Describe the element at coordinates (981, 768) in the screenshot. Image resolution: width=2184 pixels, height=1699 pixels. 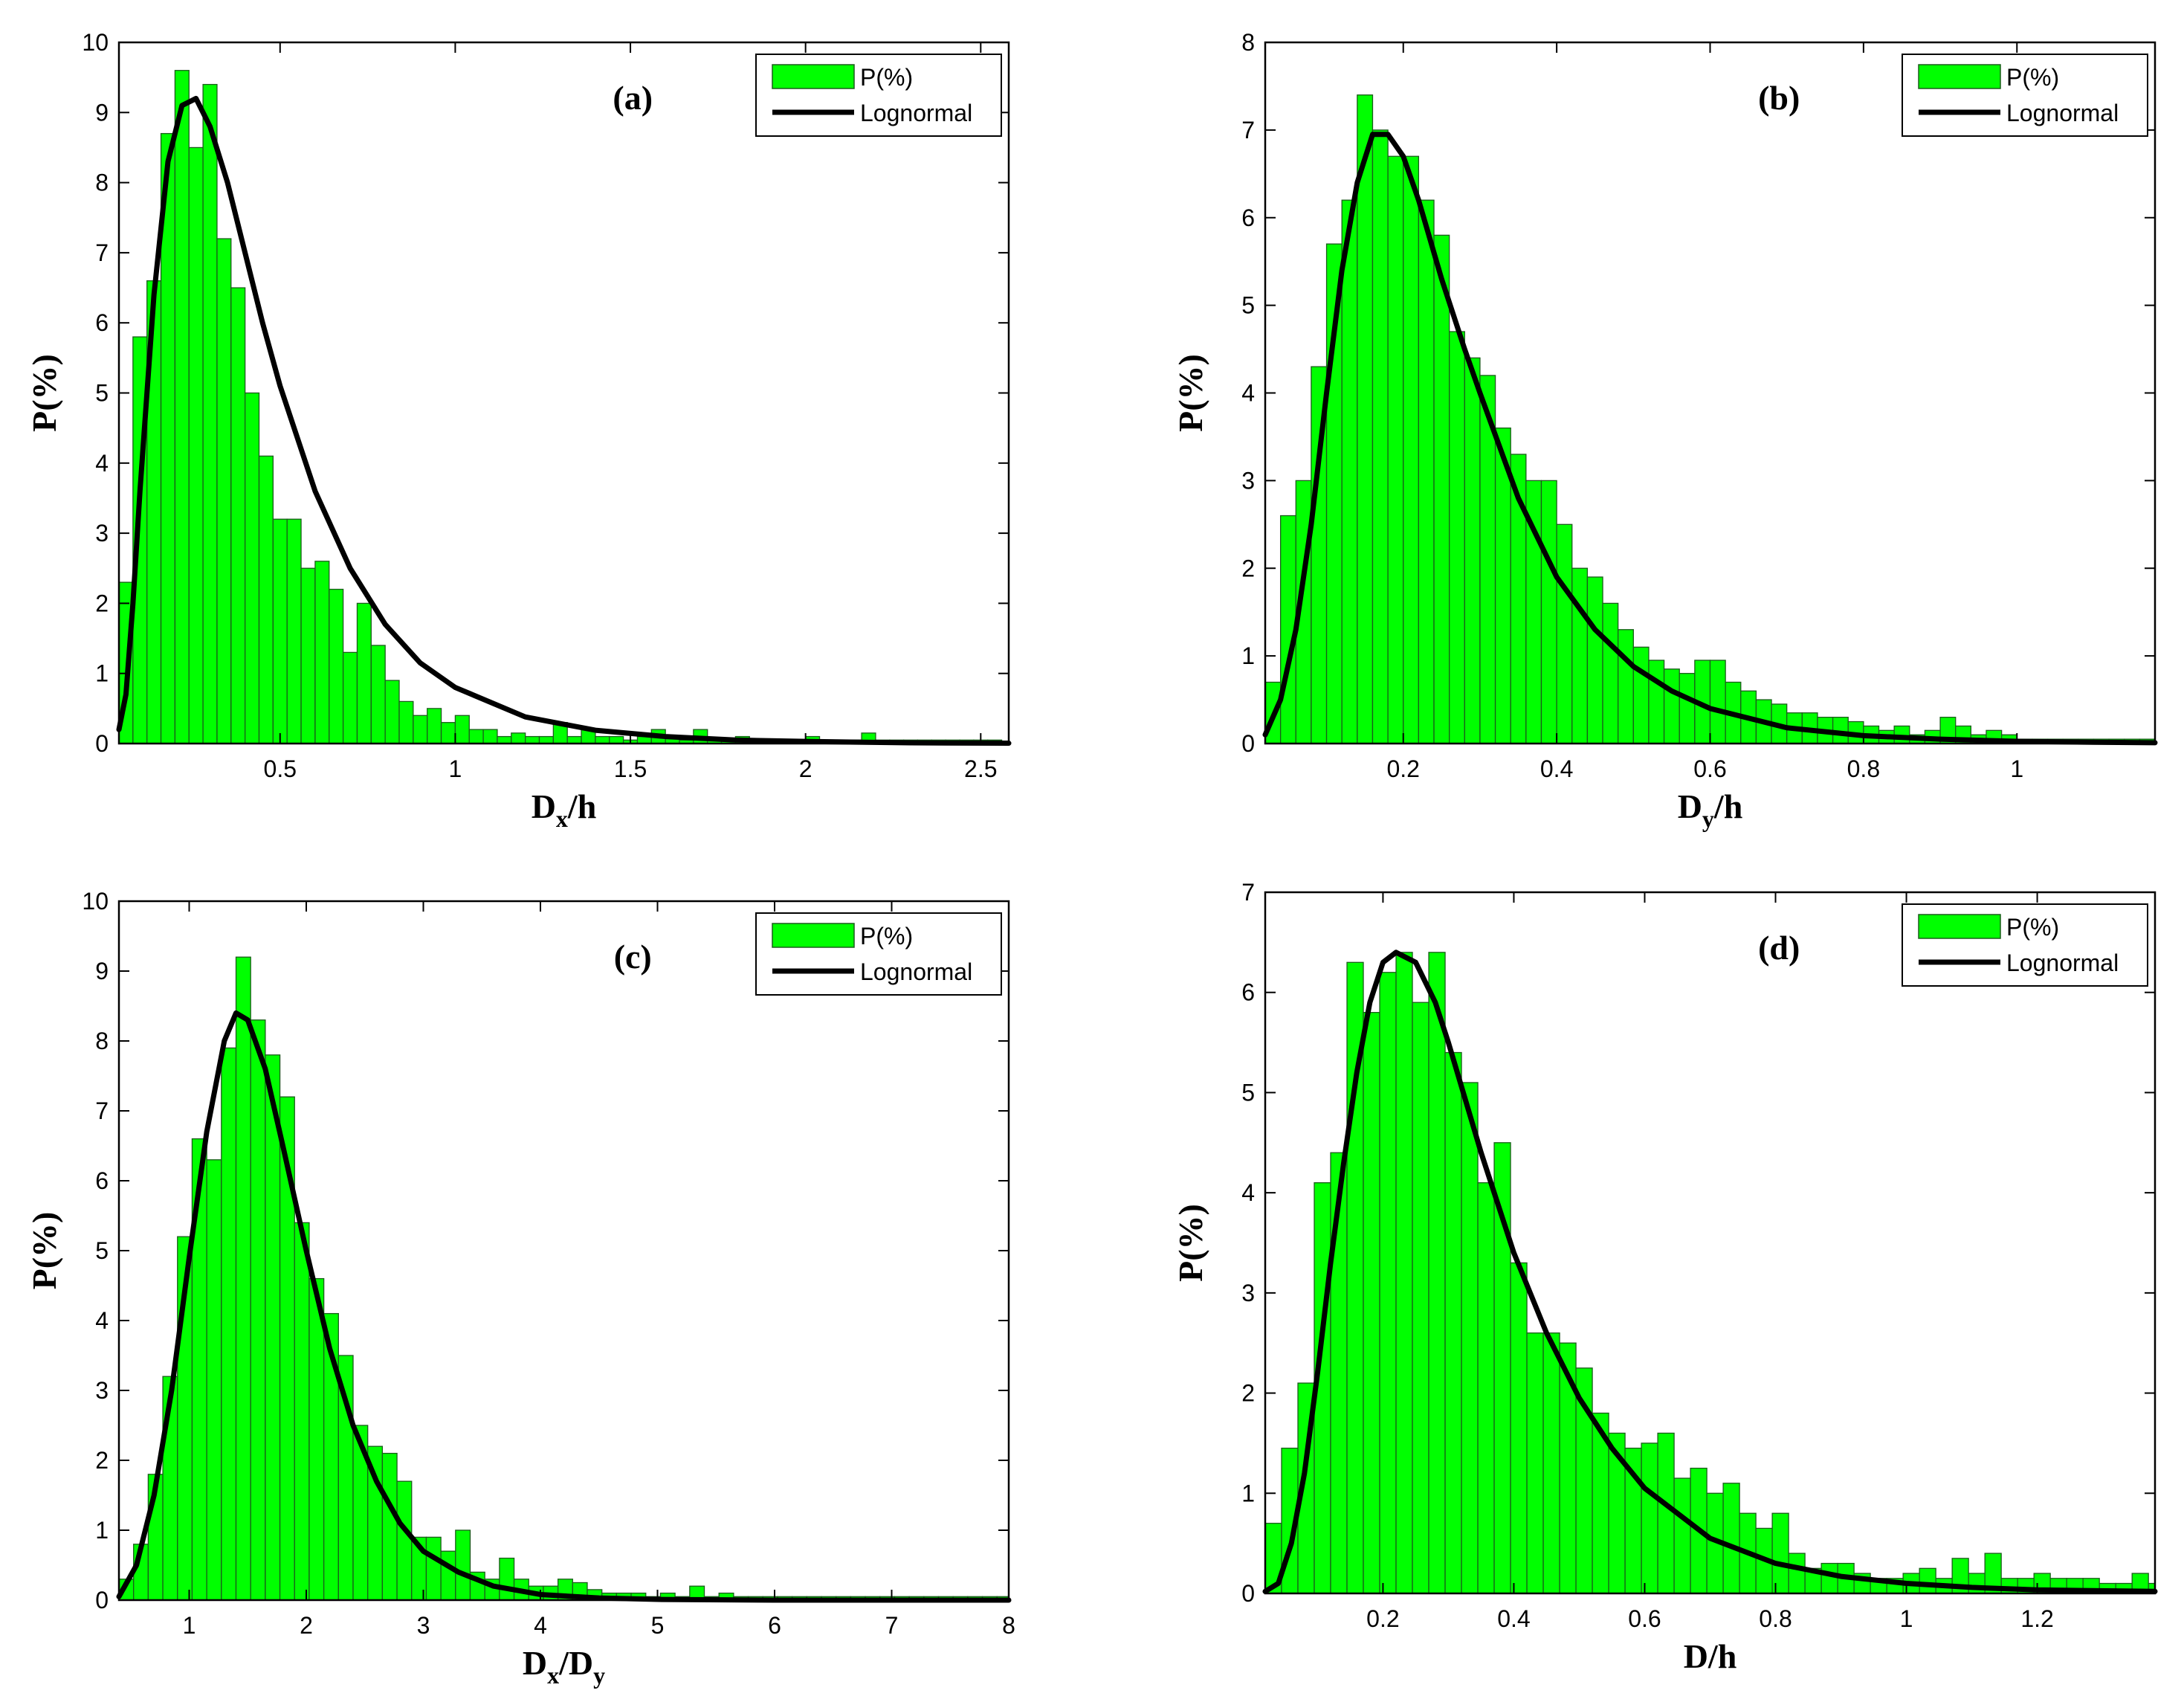
I see `x-tick-label: 2.5` at that location.